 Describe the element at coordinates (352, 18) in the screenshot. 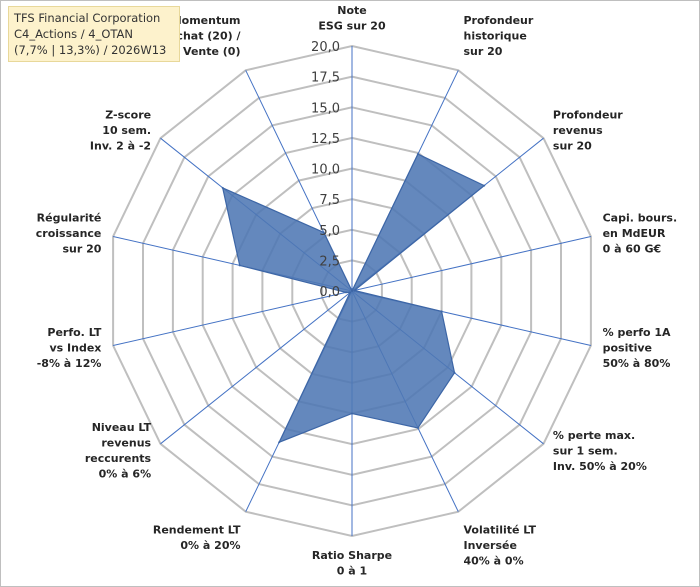

I see `axis-label: Note ESG sur 20` at that location.